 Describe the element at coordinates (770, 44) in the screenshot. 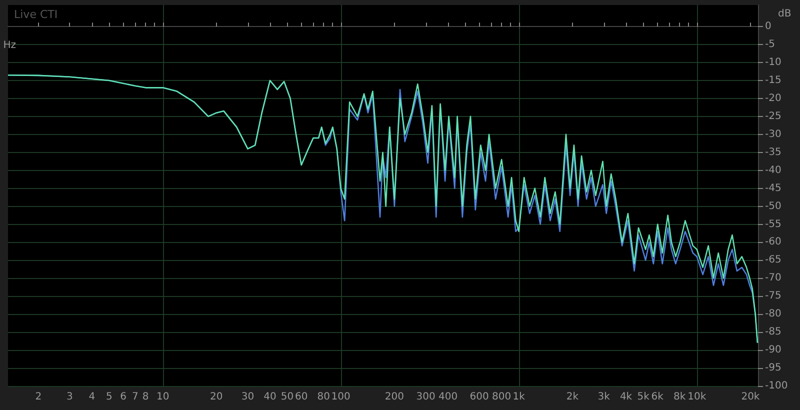

I see `y-tick-label: -5` at that location.